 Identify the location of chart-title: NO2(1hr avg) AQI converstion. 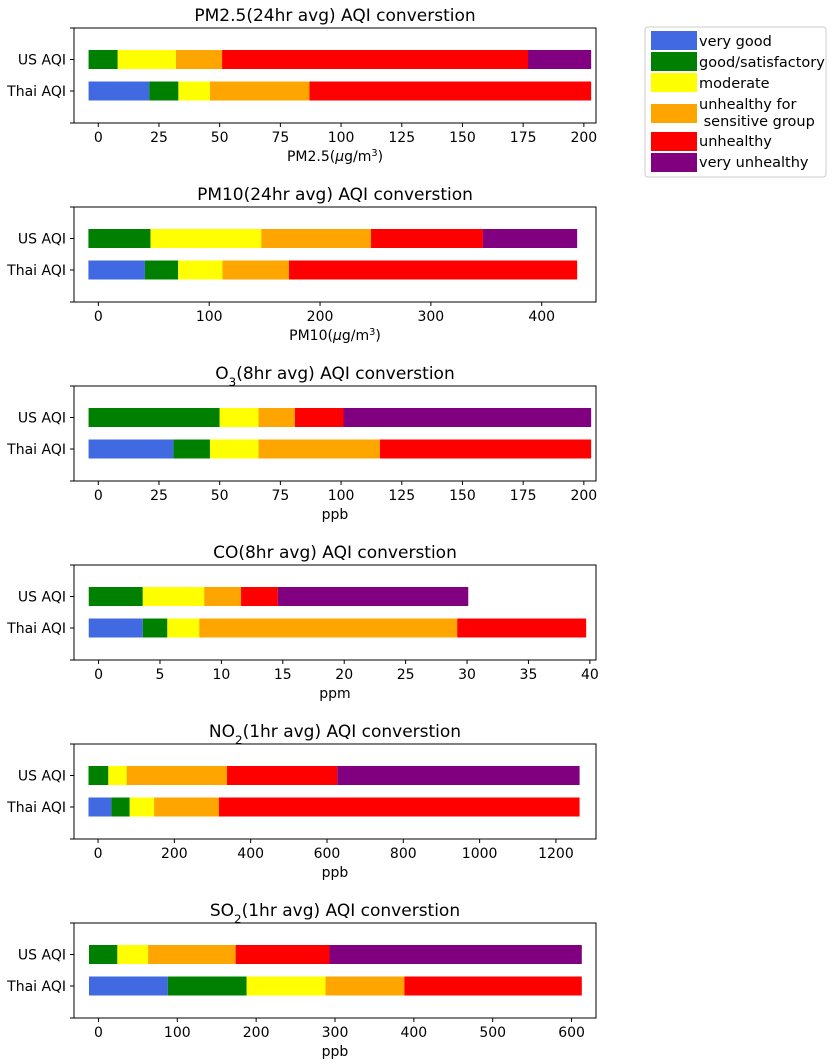
(335, 734).